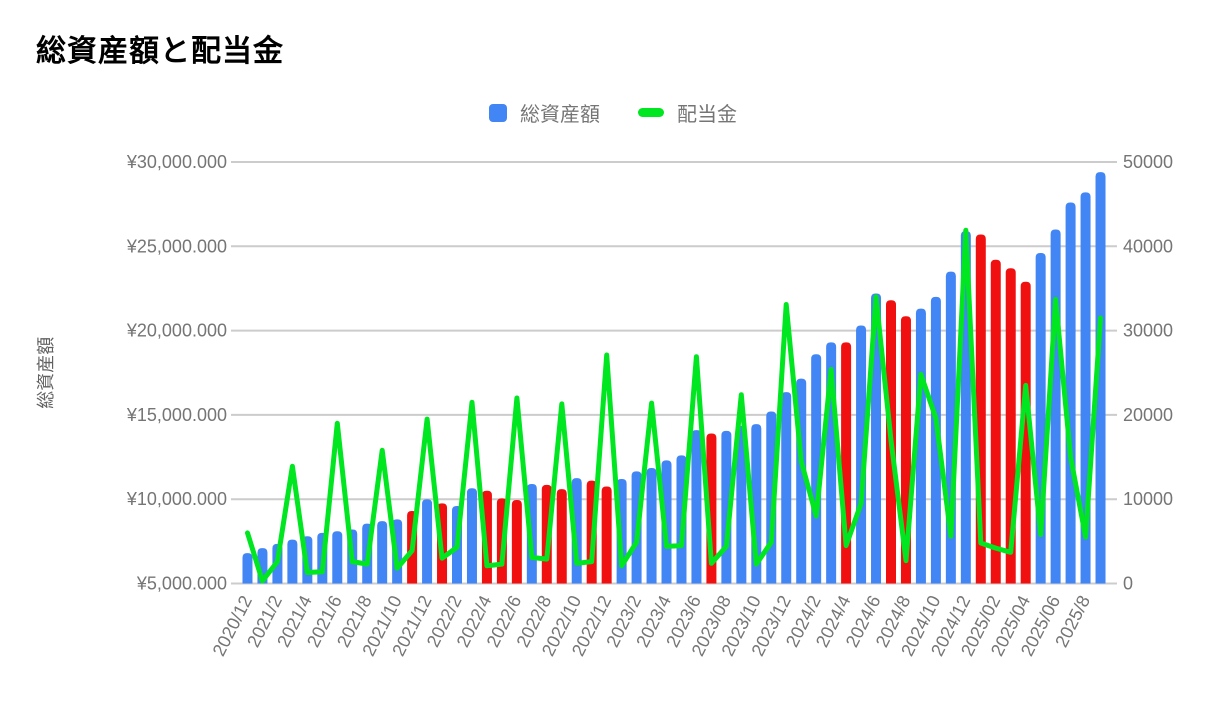 Image resolution: width=1226 pixels, height=723 pixels. What do you see at coordinates (1055, 406) in the screenshot?
I see `asset-bar-2025/6` at bounding box center [1055, 406].